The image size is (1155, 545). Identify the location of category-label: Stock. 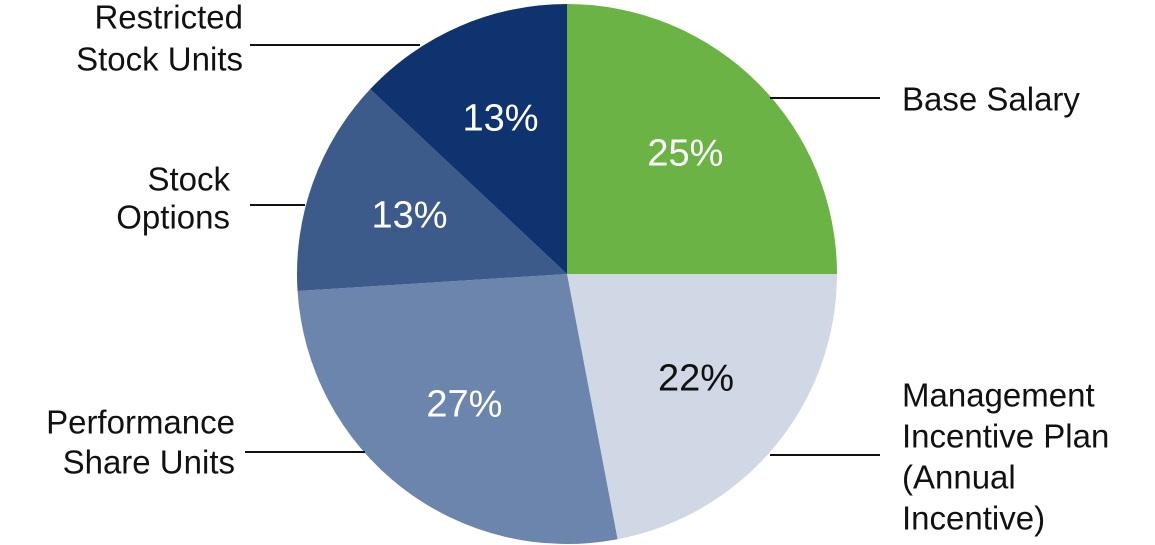
(188, 179).